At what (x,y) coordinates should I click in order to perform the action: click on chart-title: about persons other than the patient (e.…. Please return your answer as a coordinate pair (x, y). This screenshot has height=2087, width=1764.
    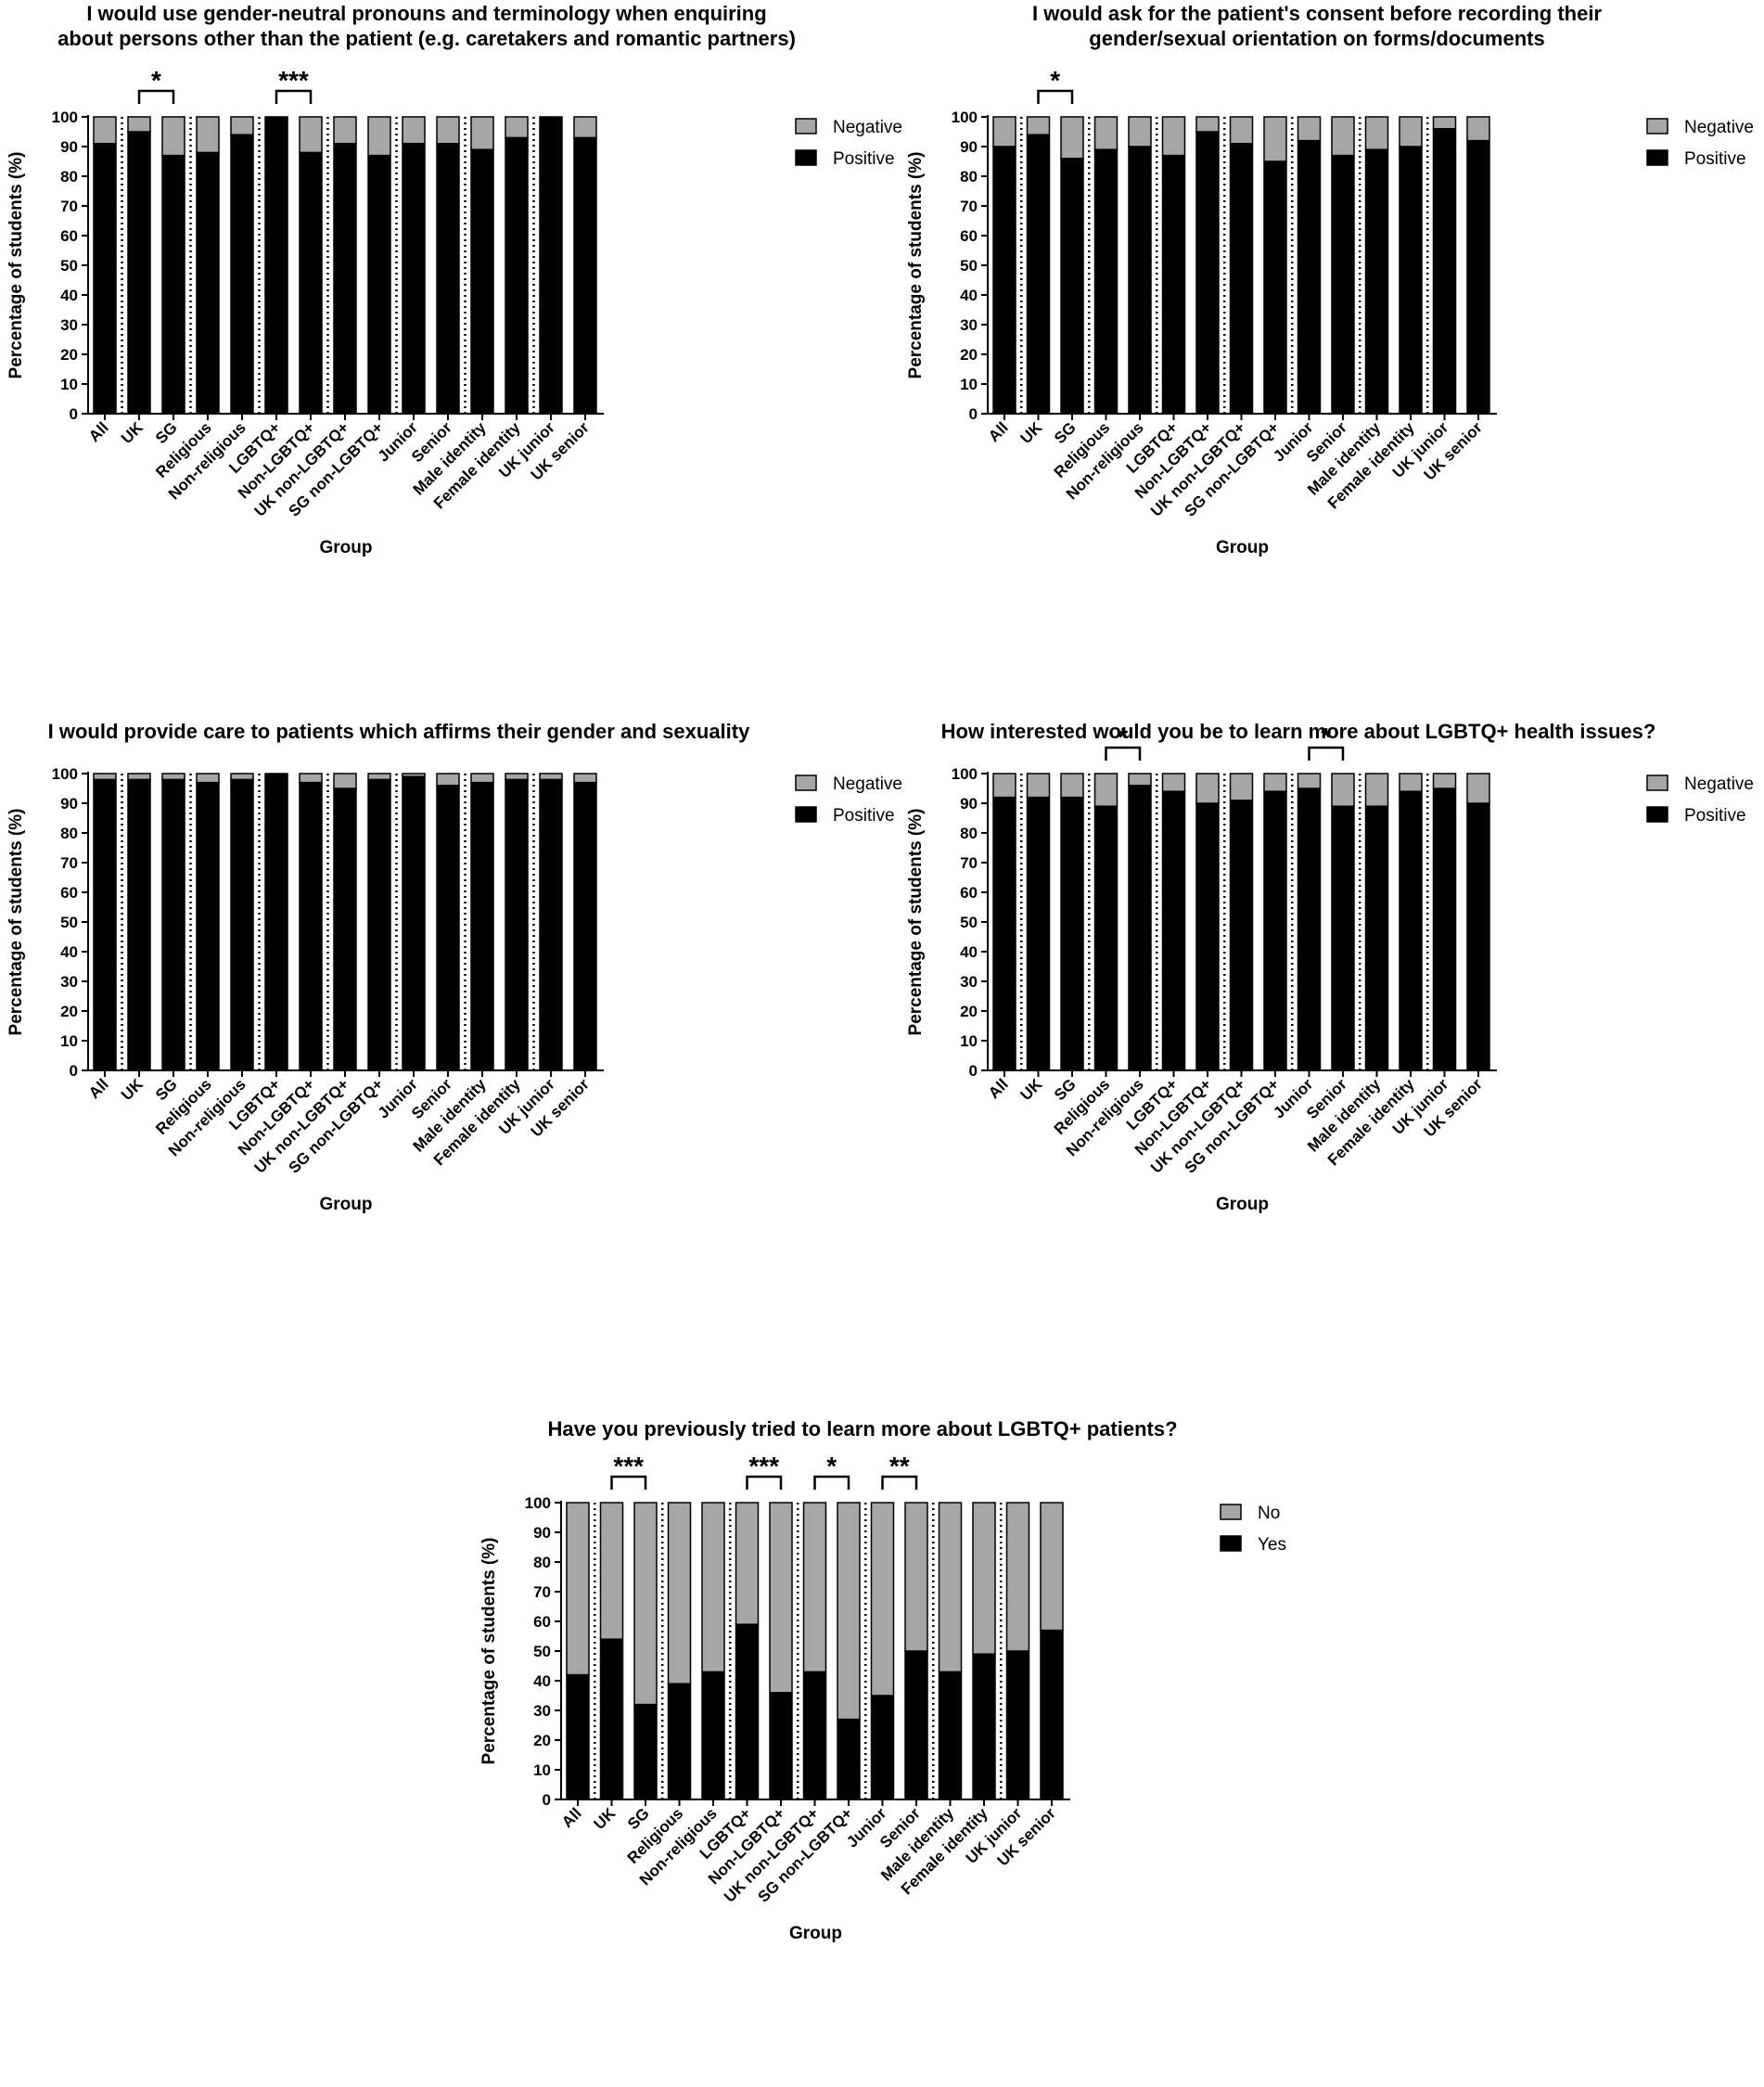
    Looking at the image, I should click on (427, 38).